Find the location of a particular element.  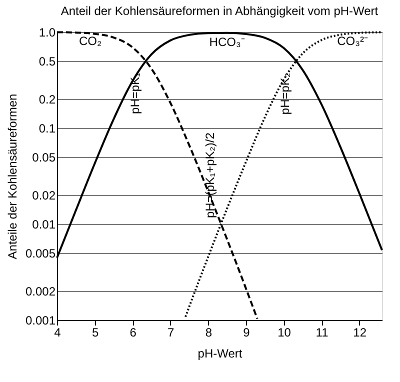

x-tick-label: 5 is located at coordinates (95, 333).